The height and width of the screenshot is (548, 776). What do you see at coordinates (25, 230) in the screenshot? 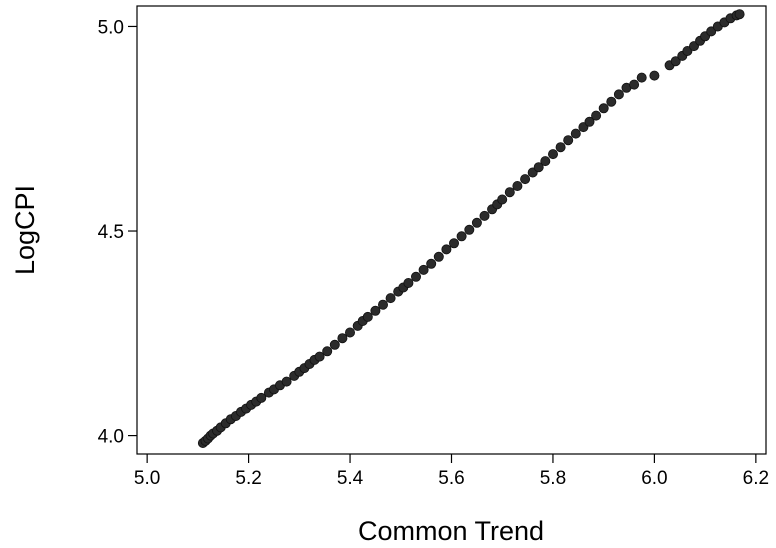
I see `y-axis-title: LogCPI` at bounding box center [25, 230].